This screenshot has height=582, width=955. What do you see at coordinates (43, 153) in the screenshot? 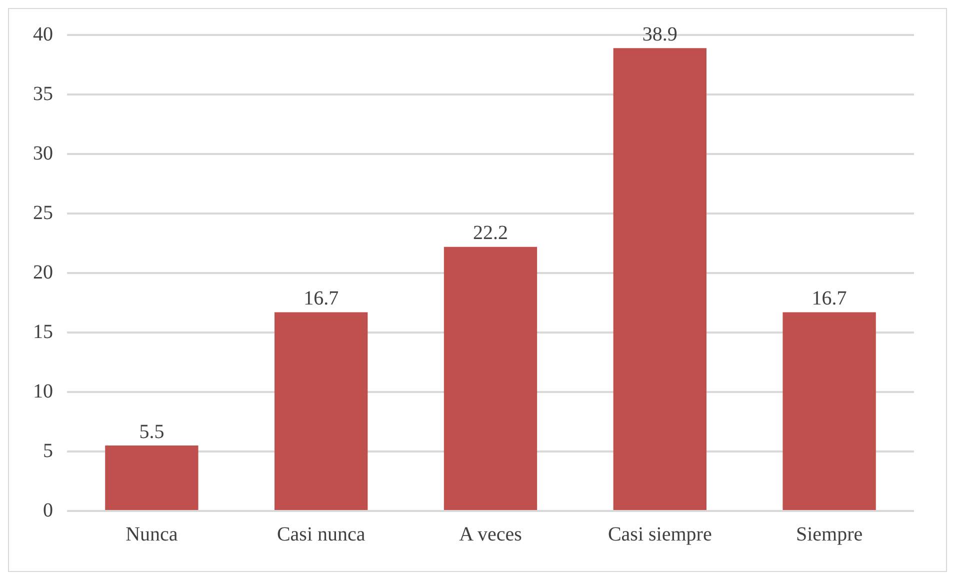
I see `y-tick-label: 30` at bounding box center [43, 153].